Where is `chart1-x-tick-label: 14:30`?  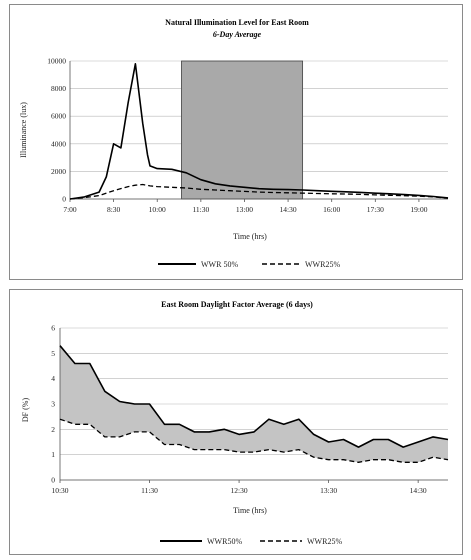
chart1-x-tick-label: 14:30 is located at coordinates (288, 209).